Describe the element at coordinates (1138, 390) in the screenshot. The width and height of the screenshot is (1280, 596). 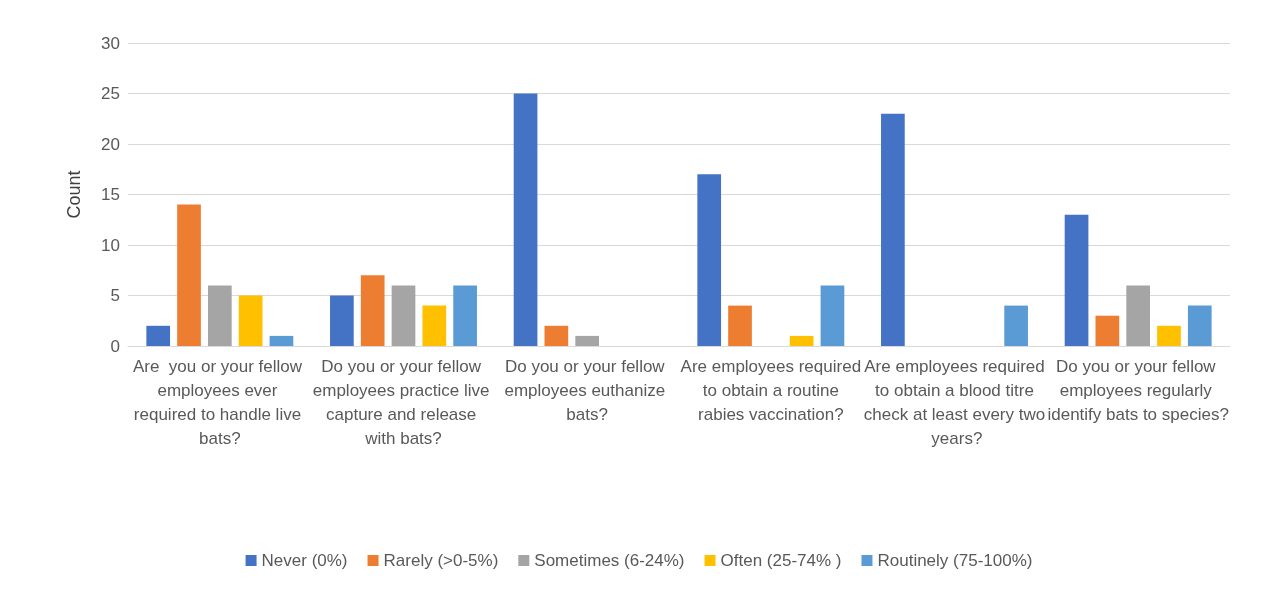
I see `x-tick-label: Do you or your fellow employees regularly identify bats to species?` at that location.